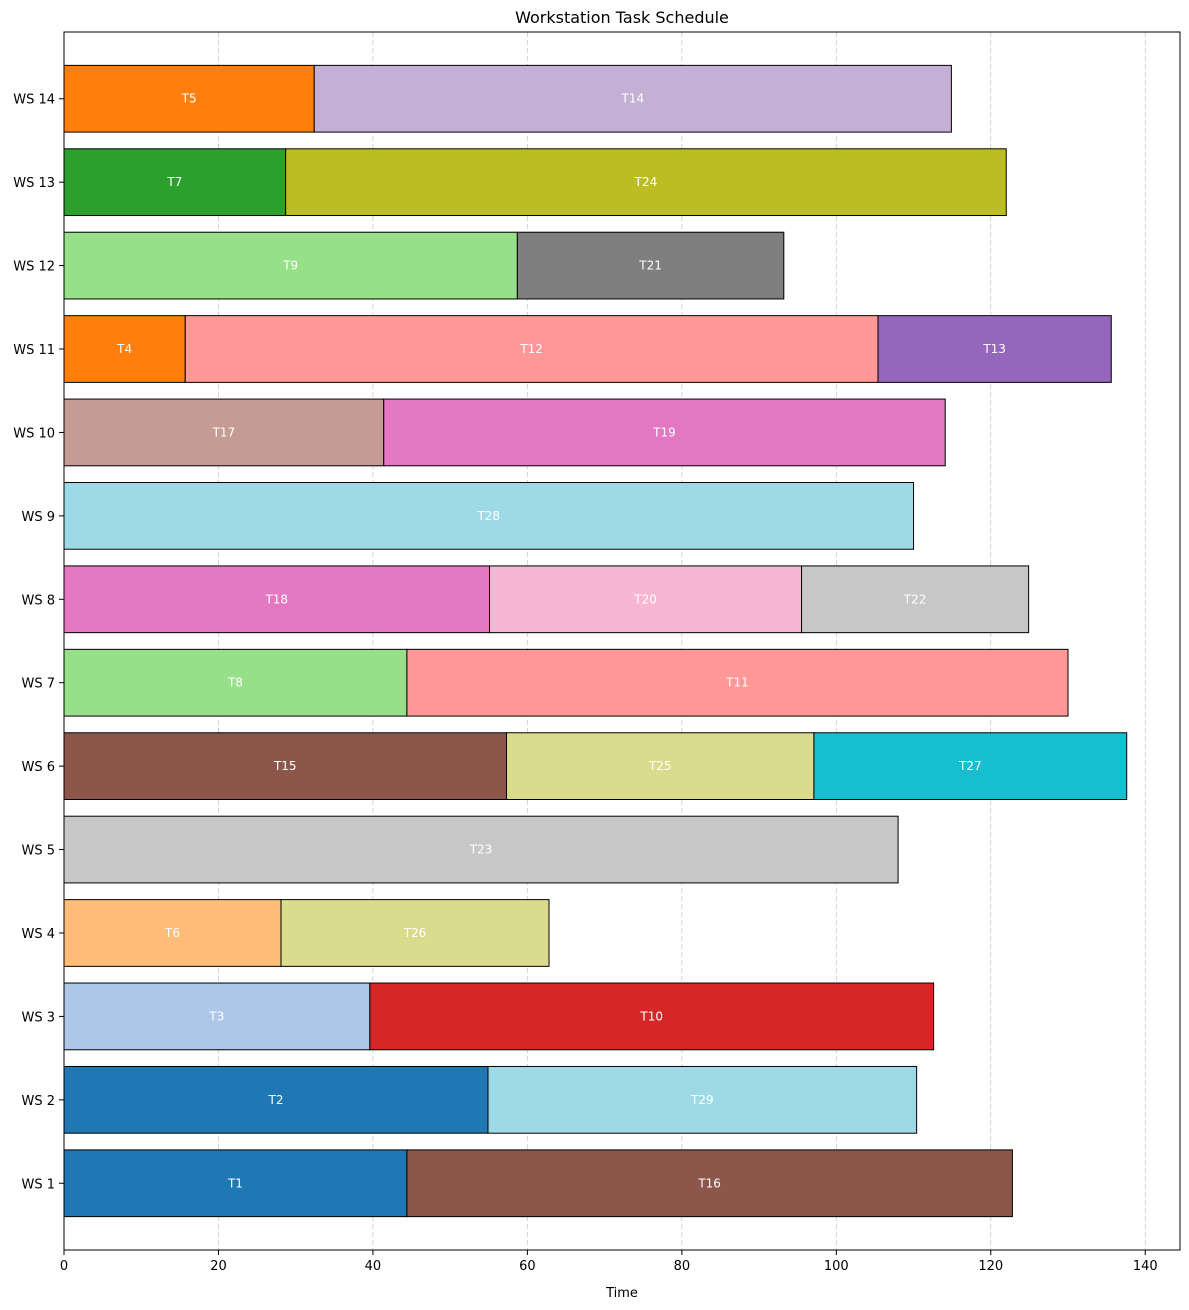 The height and width of the screenshot is (1310, 1189). I want to click on task-label: T27, so click(970, 766).